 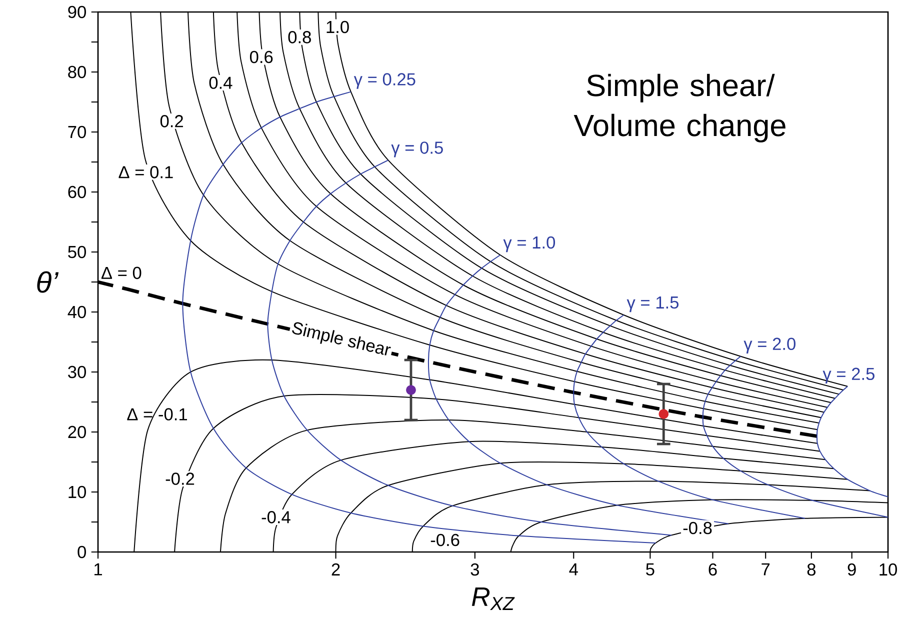 I want to click on x-tick-label: 4, so click(x=573, y=569).